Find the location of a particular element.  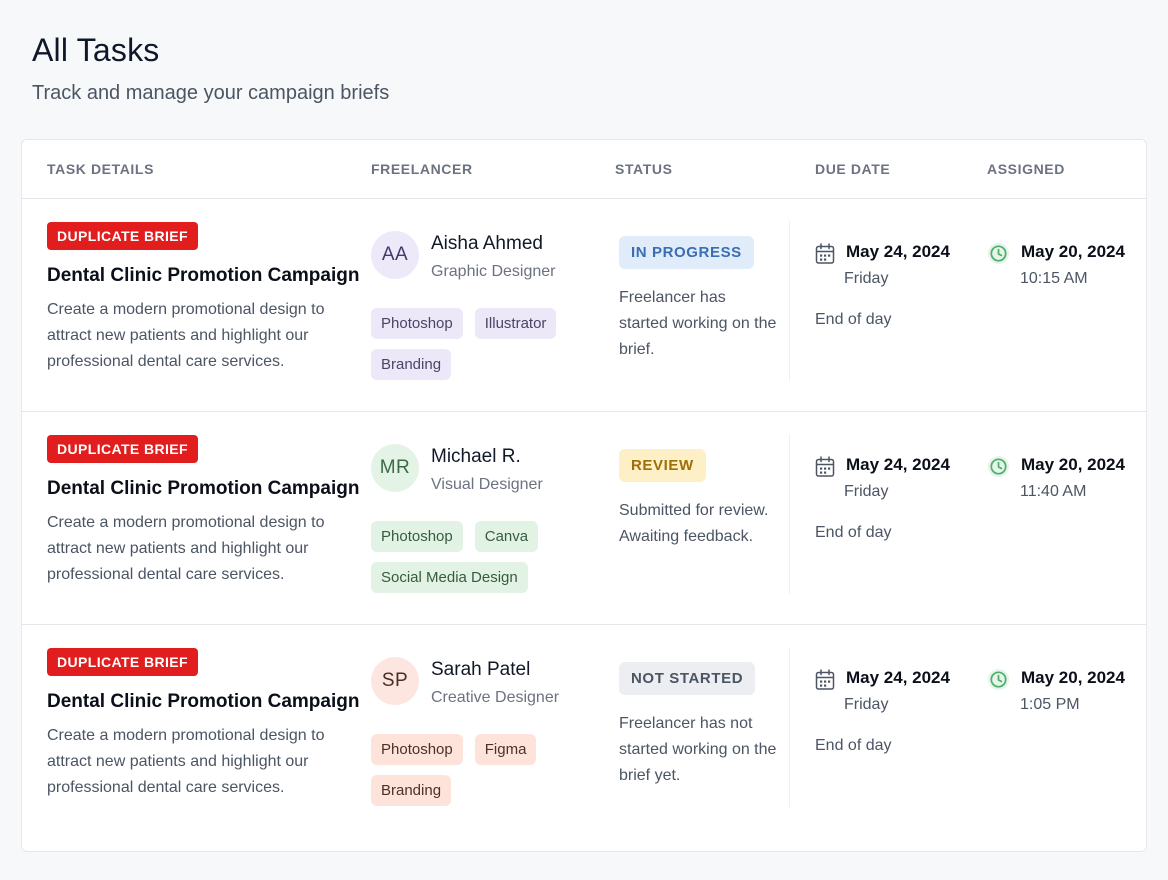

skill-tag: Social Media Design is located at coordinates (449, 577).